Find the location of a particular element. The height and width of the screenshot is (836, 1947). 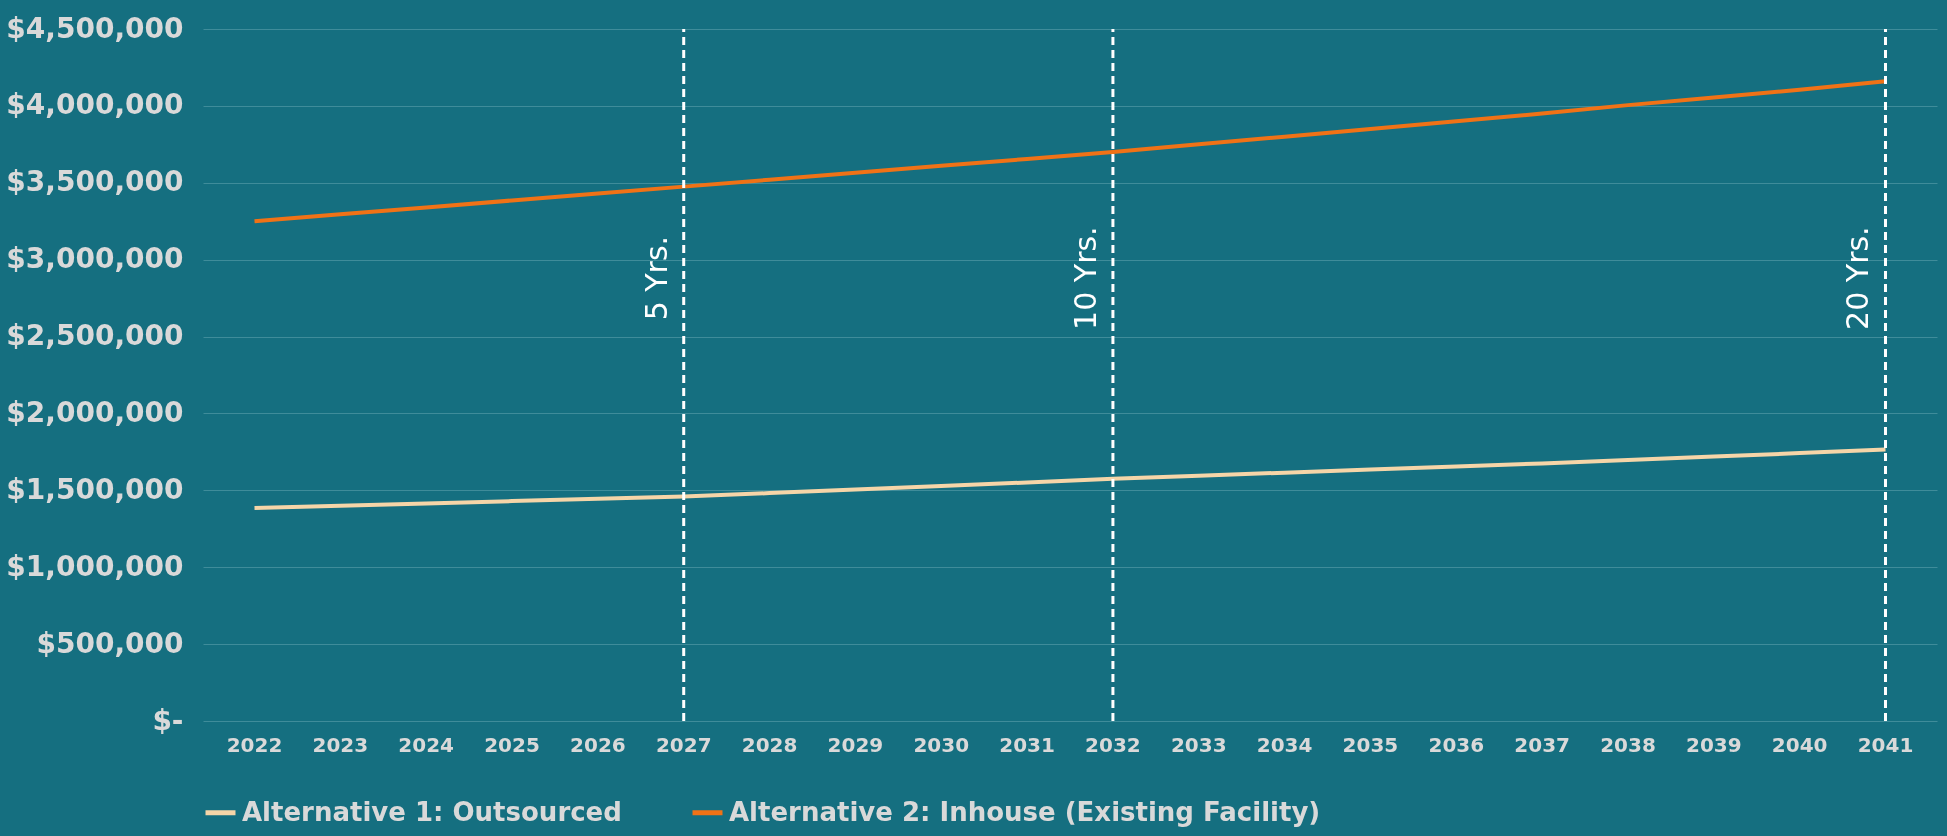

x-tick-label: 2032 is located at coordinates (1113, 744).